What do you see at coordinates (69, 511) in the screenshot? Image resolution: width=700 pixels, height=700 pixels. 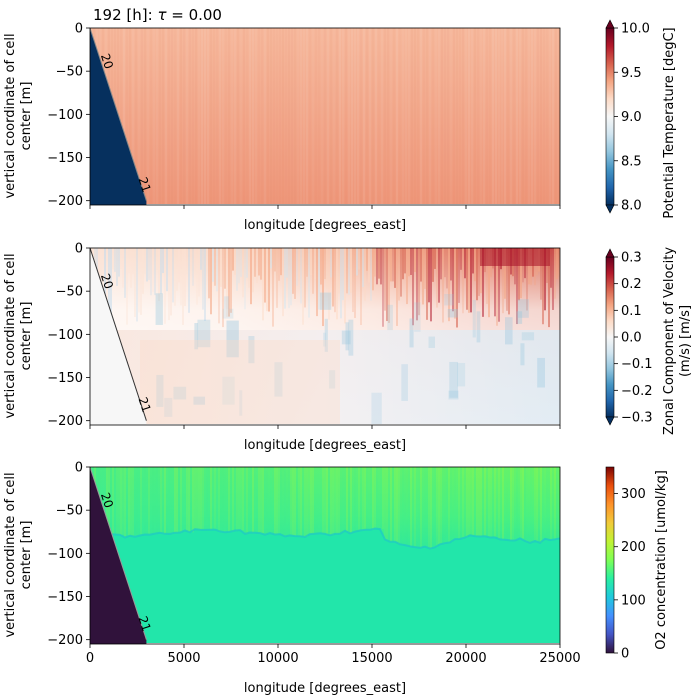 I see `oxygen-ytick-label: −50` at bounding box center [69, 511].